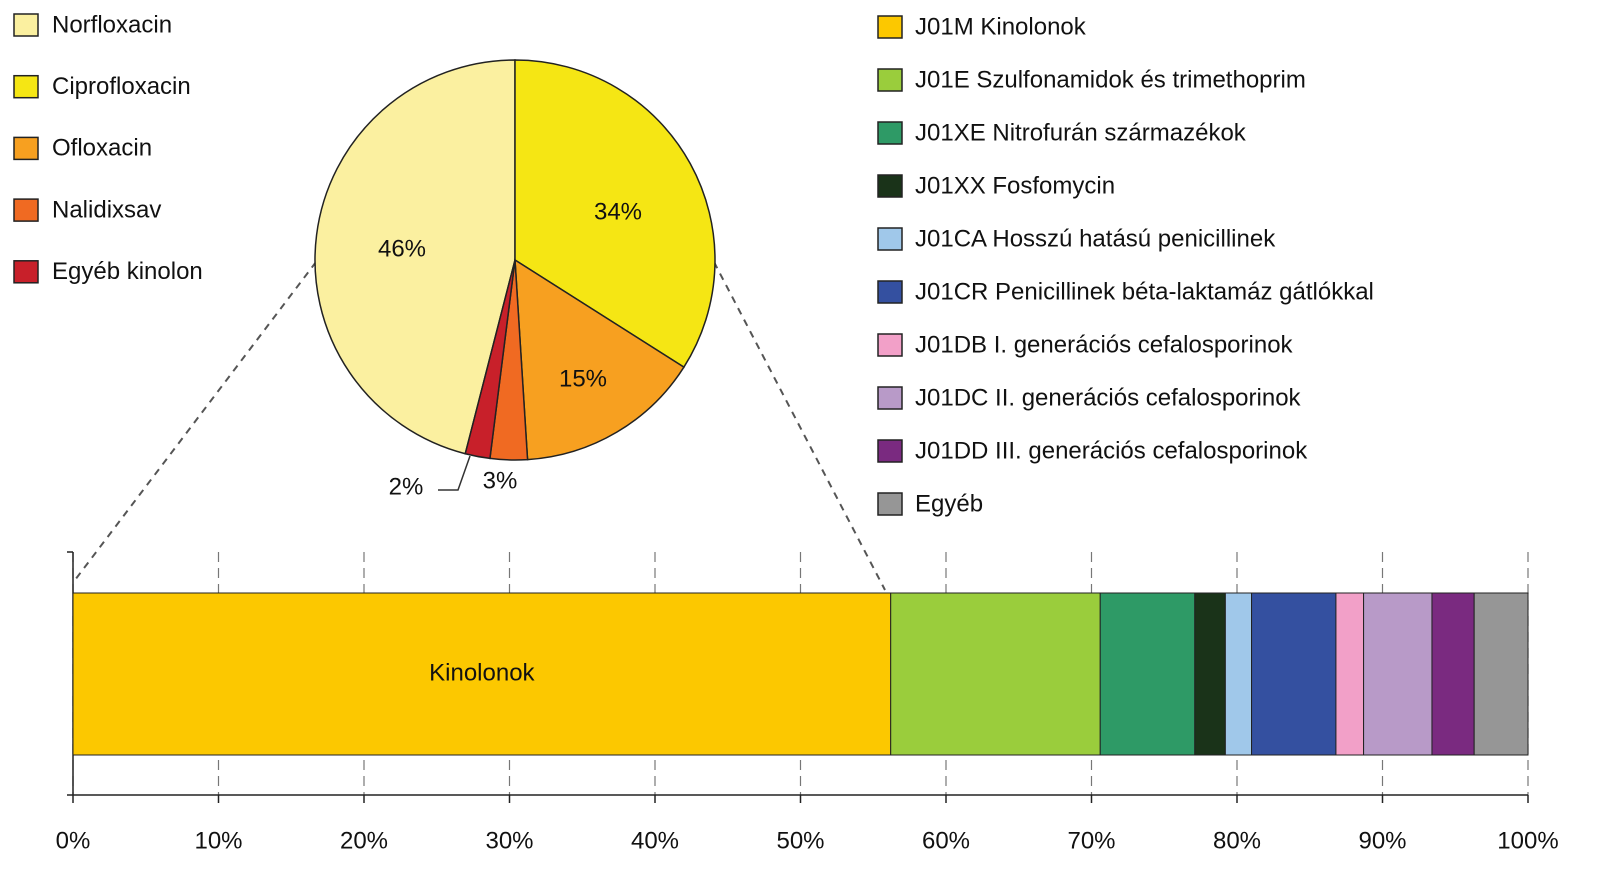  What do you see at coordinates (218, 840) in the screenshot?
I see `x-tick-label: 10%` at bounding box center [218, 840].